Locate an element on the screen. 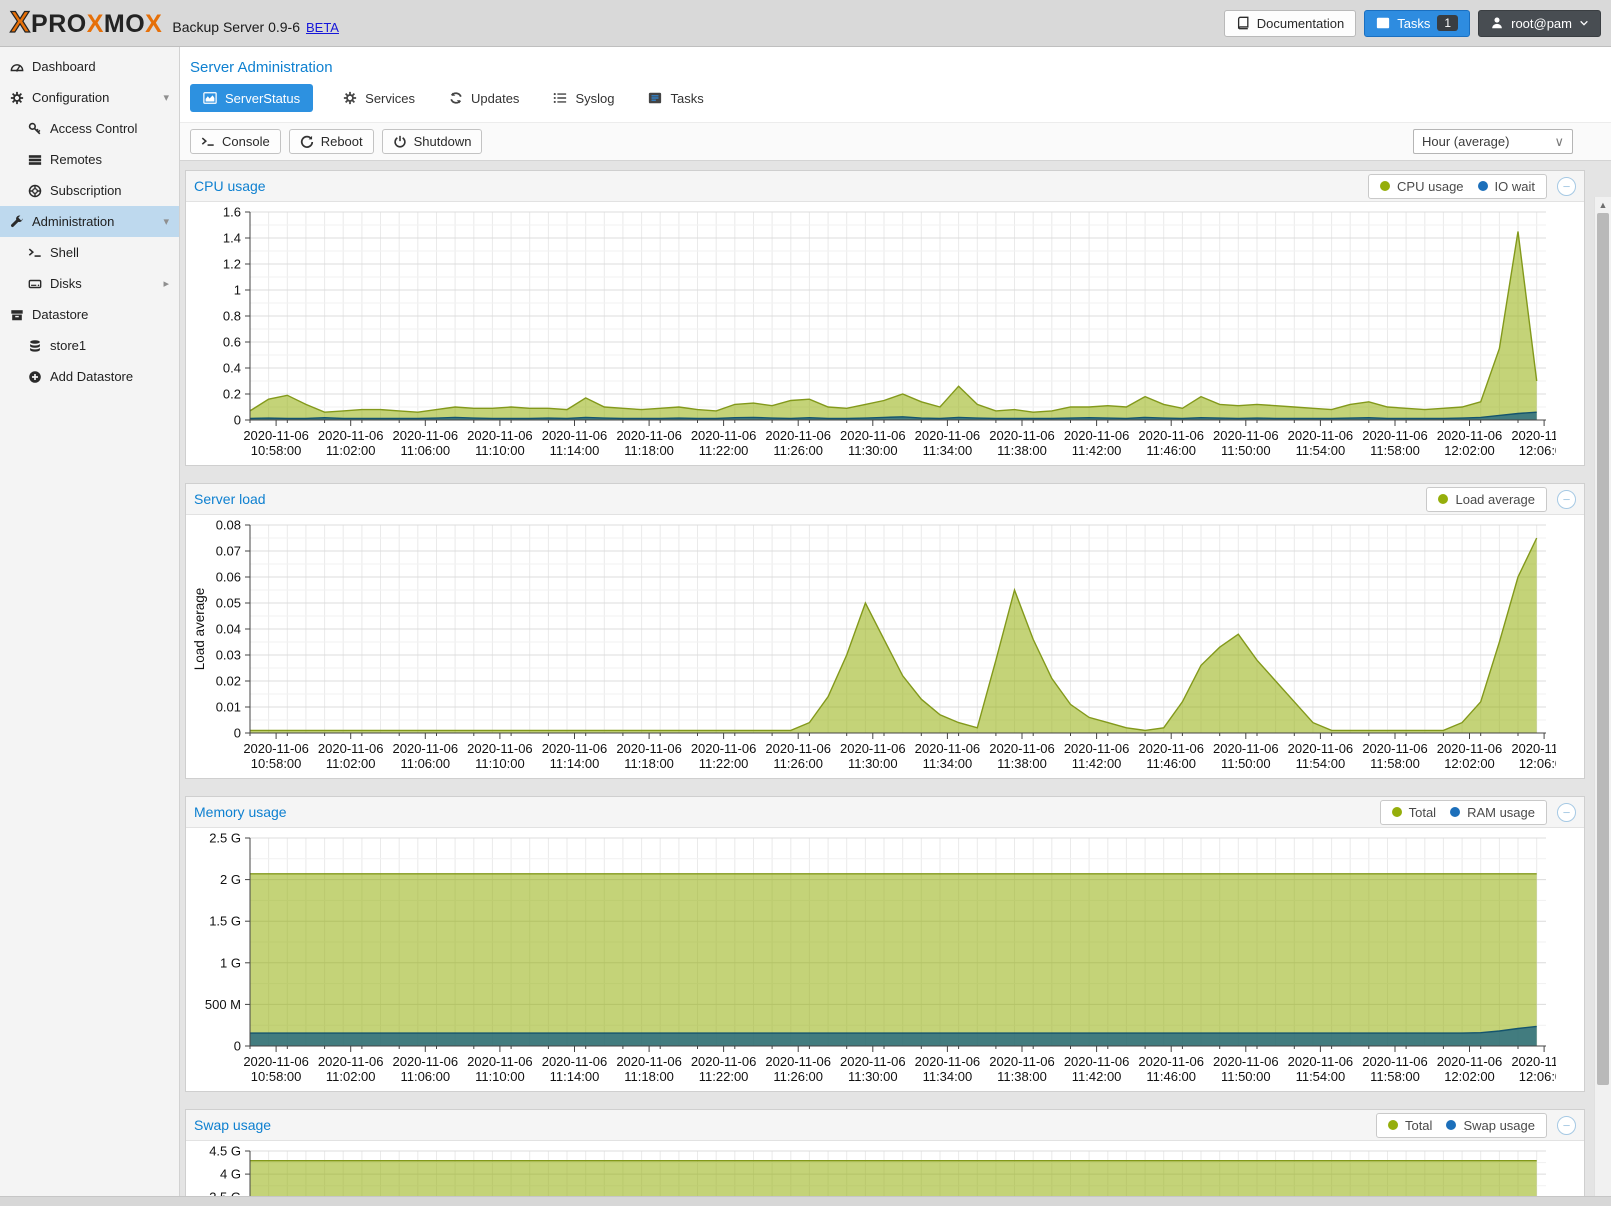  documentation-label: Documentation is located at coordinates (1300, 23).